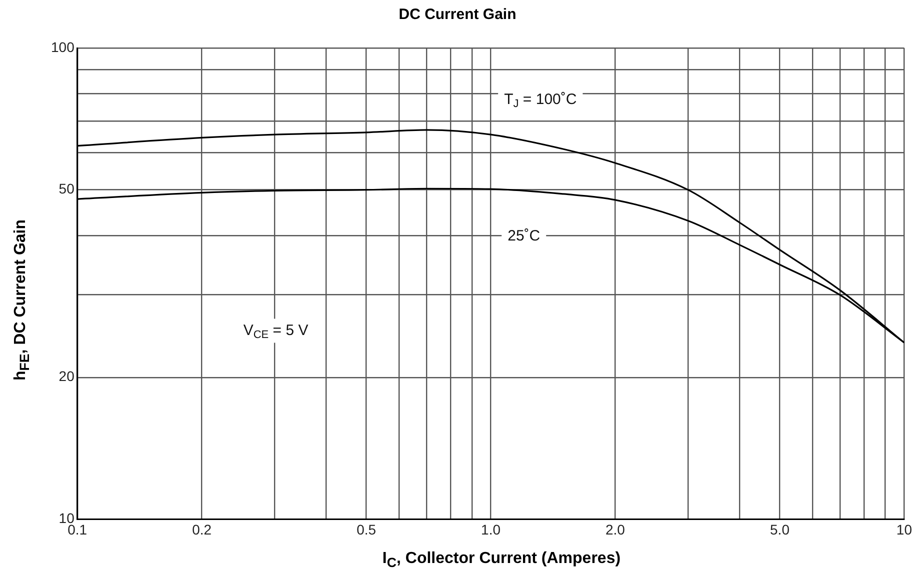 This screenshot has height=582, width=915. Describe the element at coordinates (66, 376) in the screenshot. I see `y-tick-label: 20` at that location.